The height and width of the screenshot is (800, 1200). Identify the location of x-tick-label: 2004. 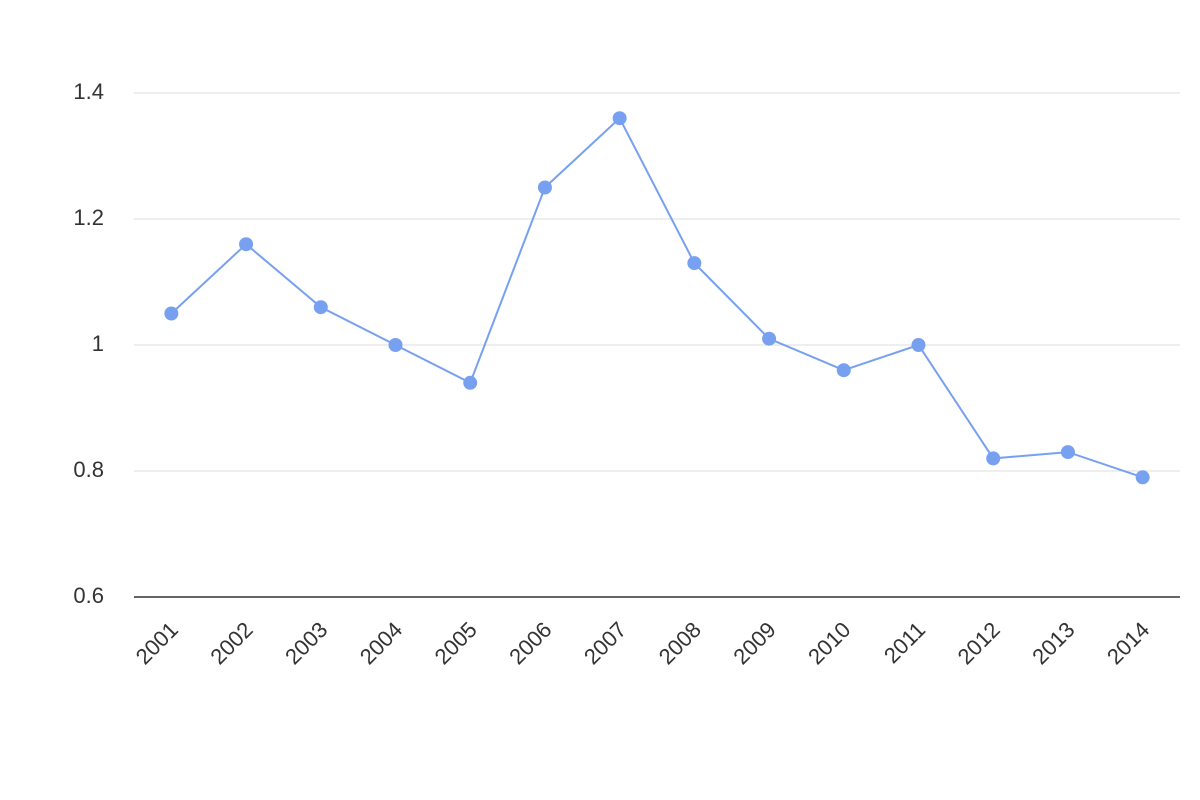
(381, 643).